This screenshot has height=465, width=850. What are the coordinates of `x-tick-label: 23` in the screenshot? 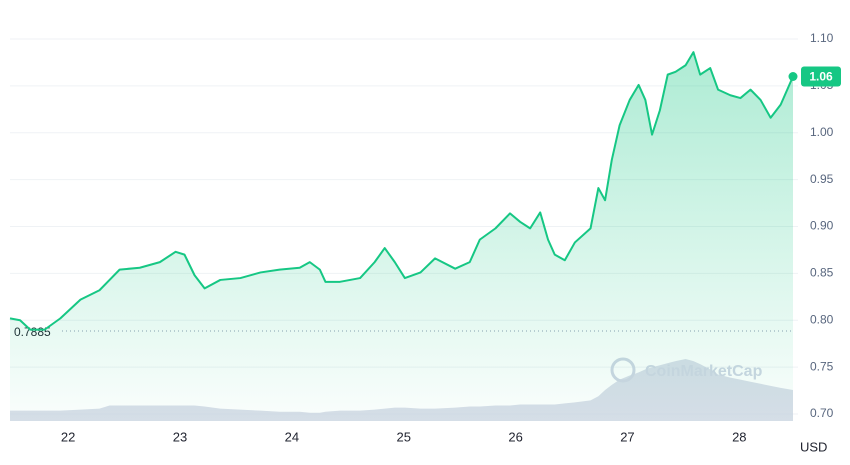 It's located at (180, 436).